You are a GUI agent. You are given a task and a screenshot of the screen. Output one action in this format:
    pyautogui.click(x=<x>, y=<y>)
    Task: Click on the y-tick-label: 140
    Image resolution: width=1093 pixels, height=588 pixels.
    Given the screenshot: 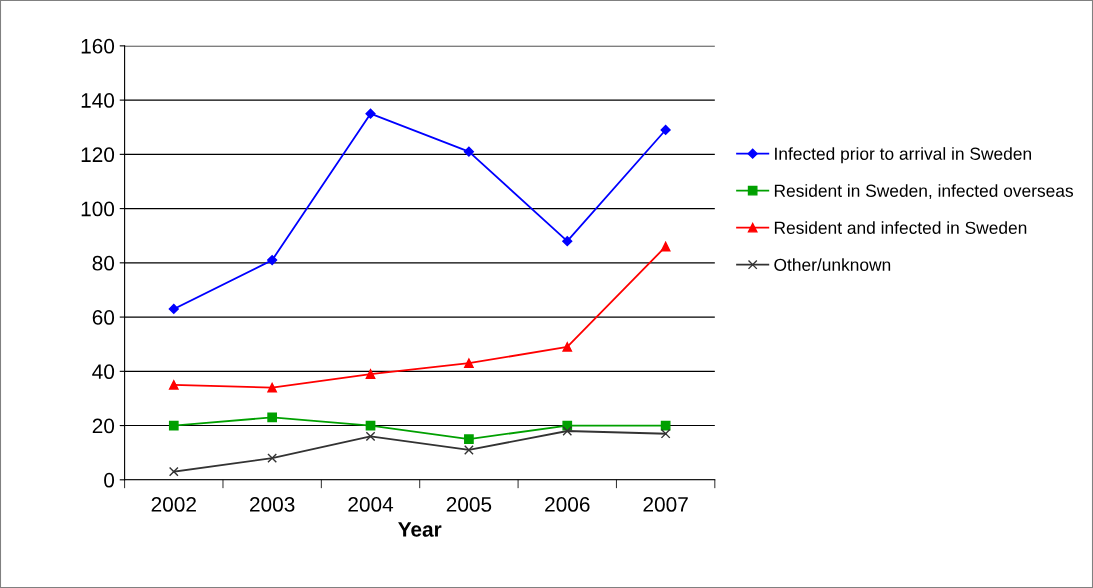 What is the action you would take?
    pyautogui.click(x=98, y=100)
    